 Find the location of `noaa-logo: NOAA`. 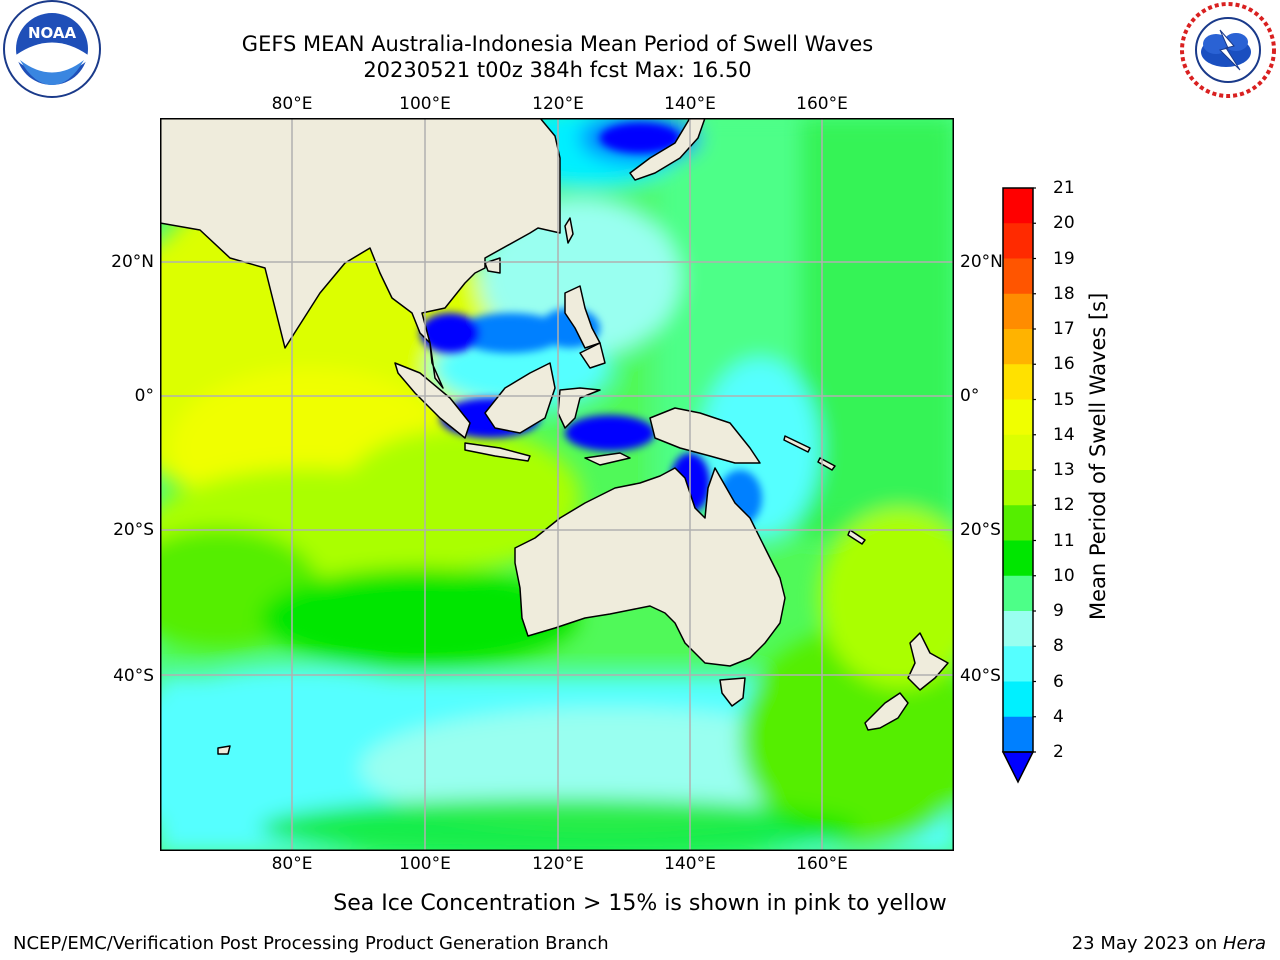

noaa-logo: NOAA is located at coordinates (52, 52).